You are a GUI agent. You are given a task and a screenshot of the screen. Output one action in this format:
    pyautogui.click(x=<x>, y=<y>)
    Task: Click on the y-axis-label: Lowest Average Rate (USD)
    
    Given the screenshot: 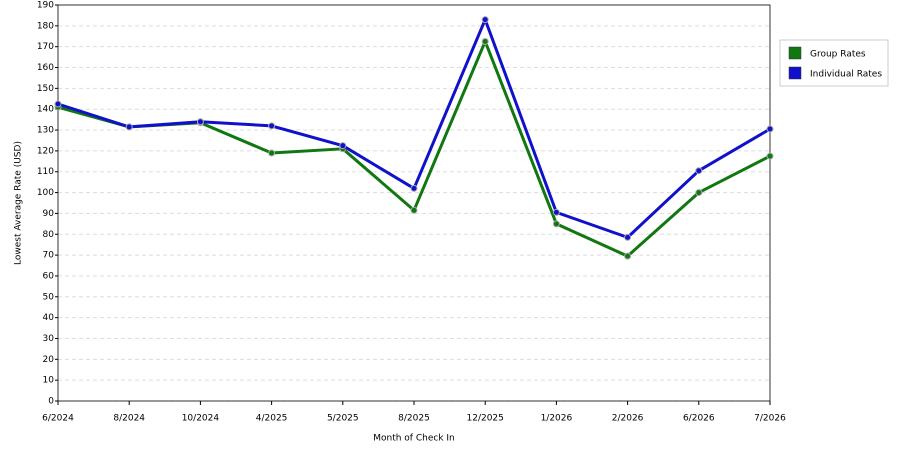 What is the action you would take?
    pyautogui.click(x=19, y=203)
    